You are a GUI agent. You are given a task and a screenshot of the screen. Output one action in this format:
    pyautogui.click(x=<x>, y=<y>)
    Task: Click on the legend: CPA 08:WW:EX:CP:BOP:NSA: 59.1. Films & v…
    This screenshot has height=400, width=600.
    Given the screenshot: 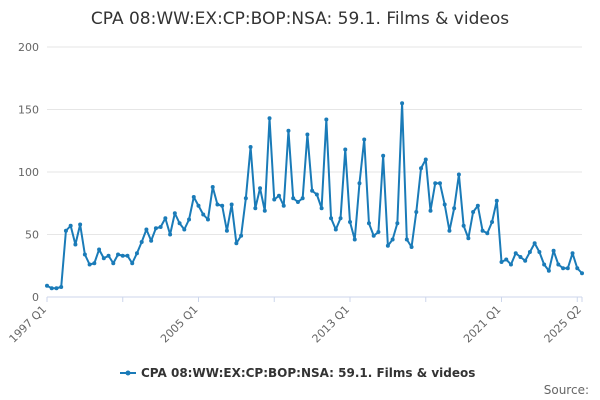 What is the action you would take?
    pyautogui.click(x=297, y=373)
    